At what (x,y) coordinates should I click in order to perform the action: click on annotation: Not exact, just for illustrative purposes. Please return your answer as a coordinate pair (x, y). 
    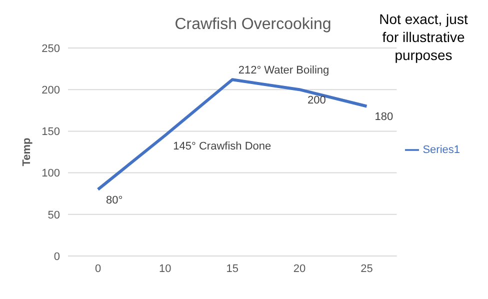
    Looking at the image, I should click on (423, 37).